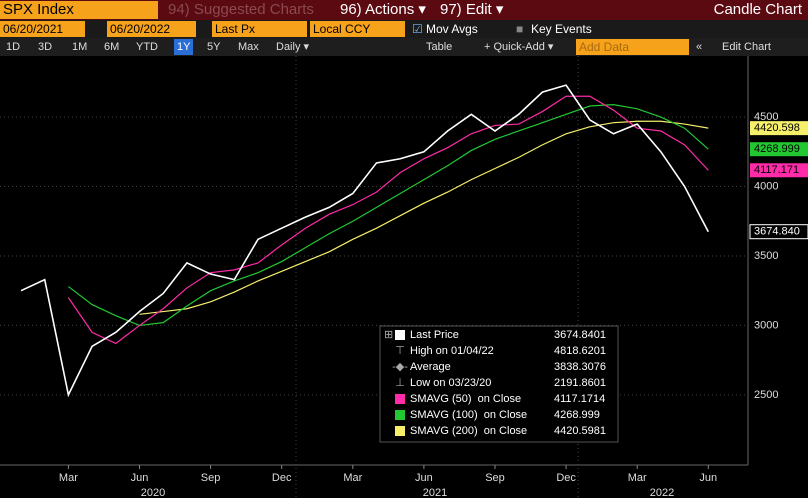  Describe the element at coordinates (79, 10) in the screenshot. I see `security-field: SPX Index` at that location.